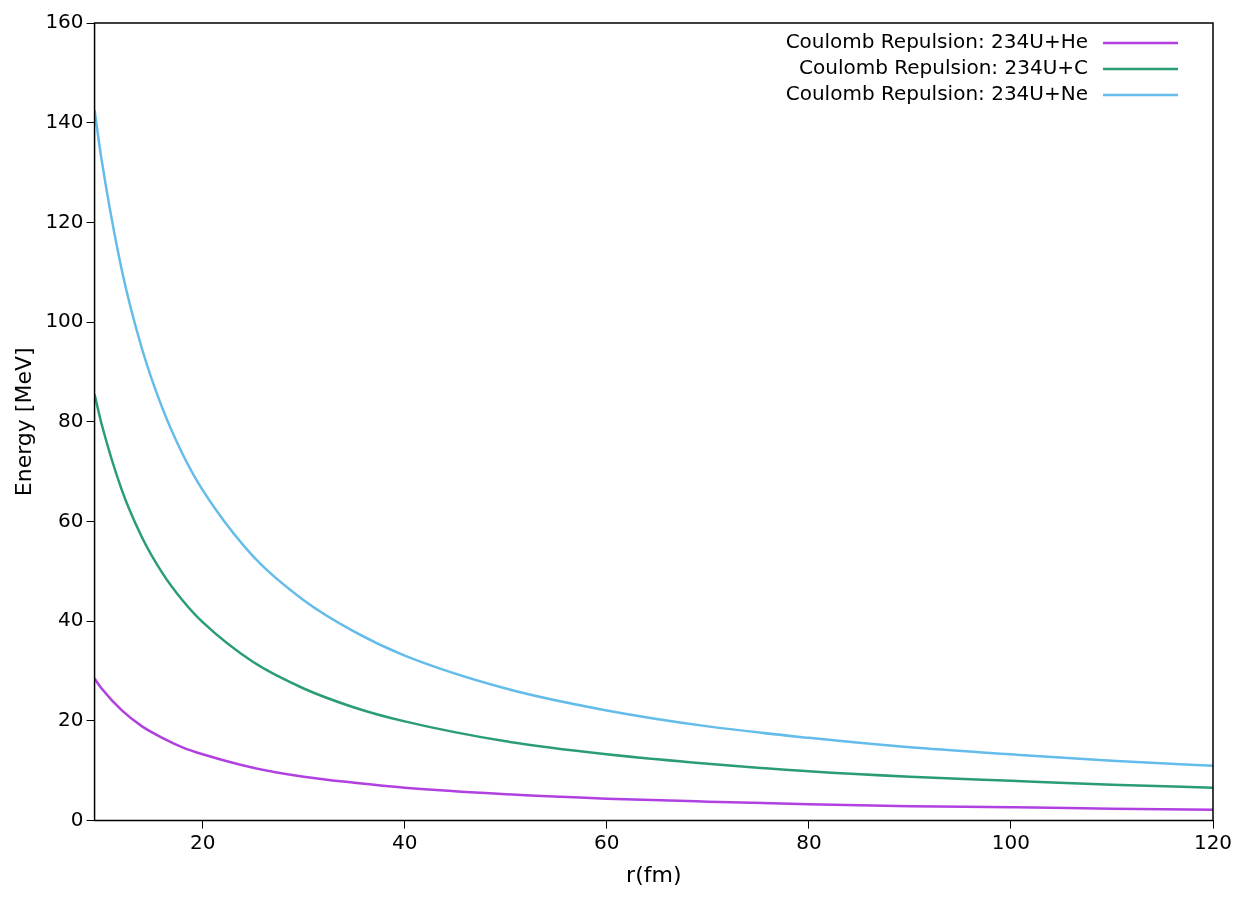 This screenshot has width=1251, height=901. What do you see at coordinates (654, 874) in the screenshot?
I see `x-axis-title: r(fm)` at bounding box center [654, 874].